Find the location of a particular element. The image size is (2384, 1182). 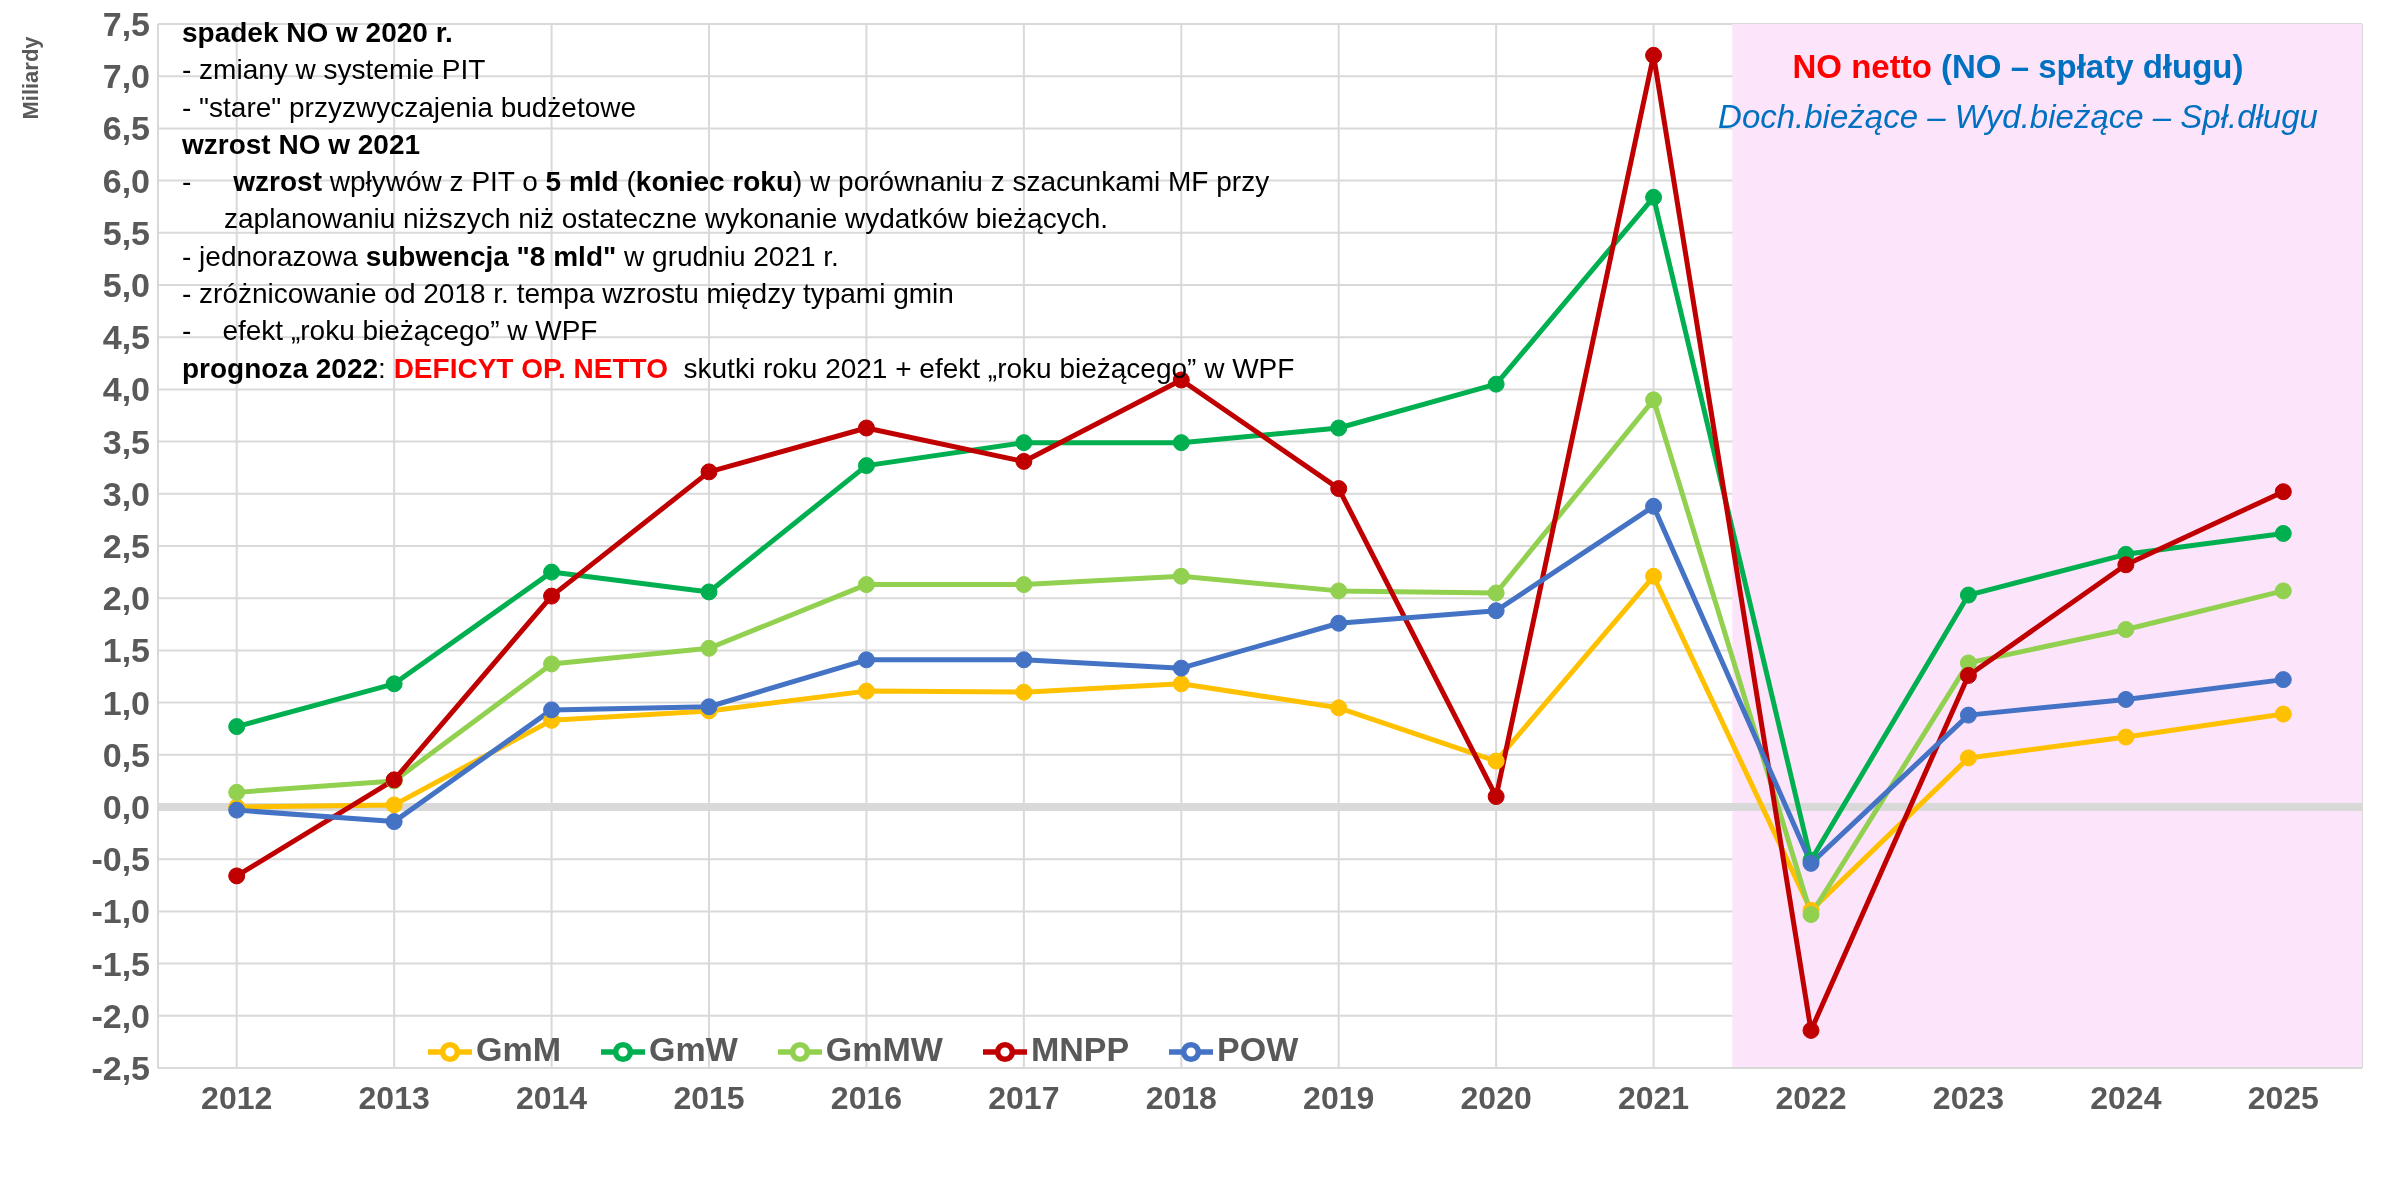

x-tick-label: 2020 is located at coordinates (1496, 1097).